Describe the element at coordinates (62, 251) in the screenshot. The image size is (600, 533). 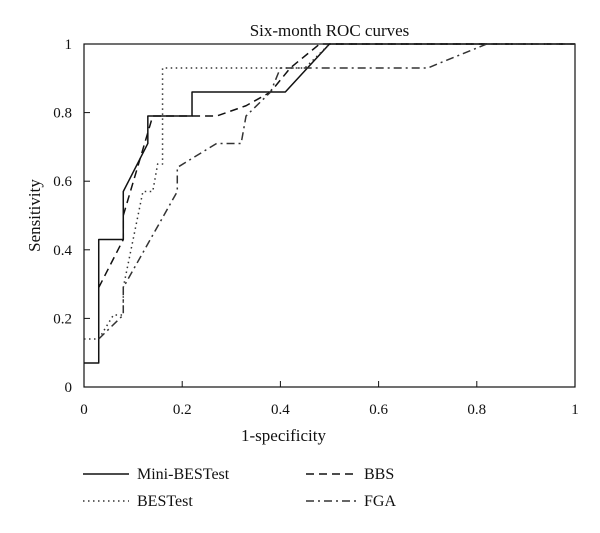
I see `y-tick-label: 0.4` at that location.